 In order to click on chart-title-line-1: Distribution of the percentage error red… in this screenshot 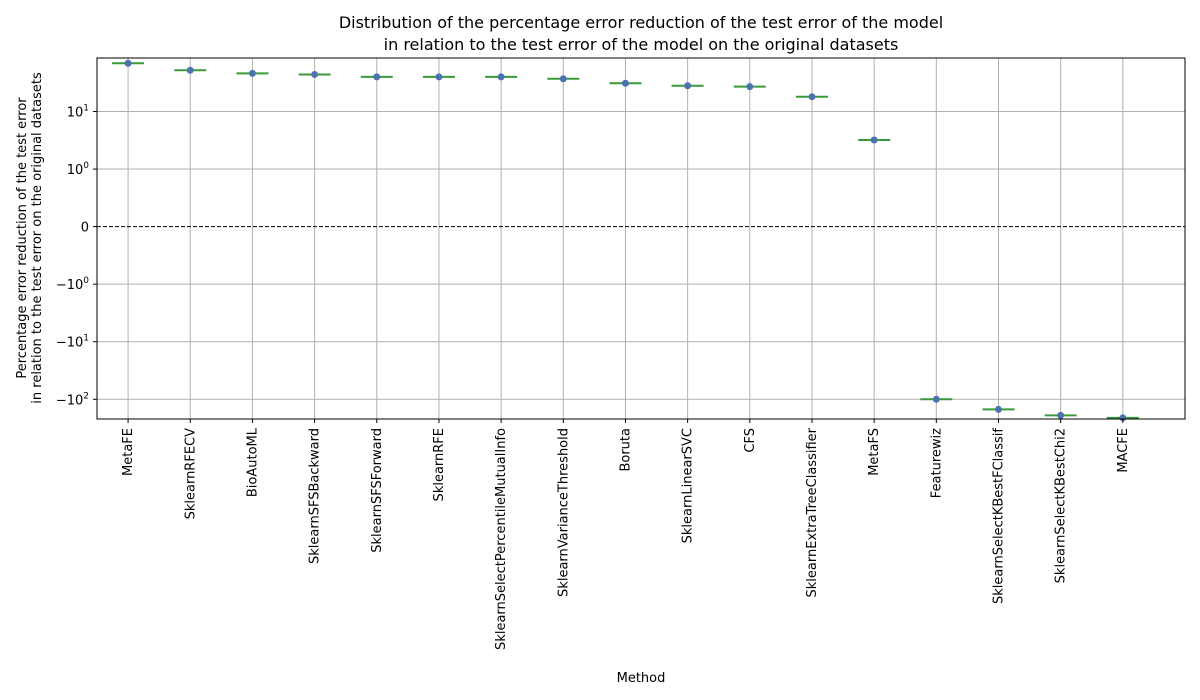, I will do `click(641, 22)`.